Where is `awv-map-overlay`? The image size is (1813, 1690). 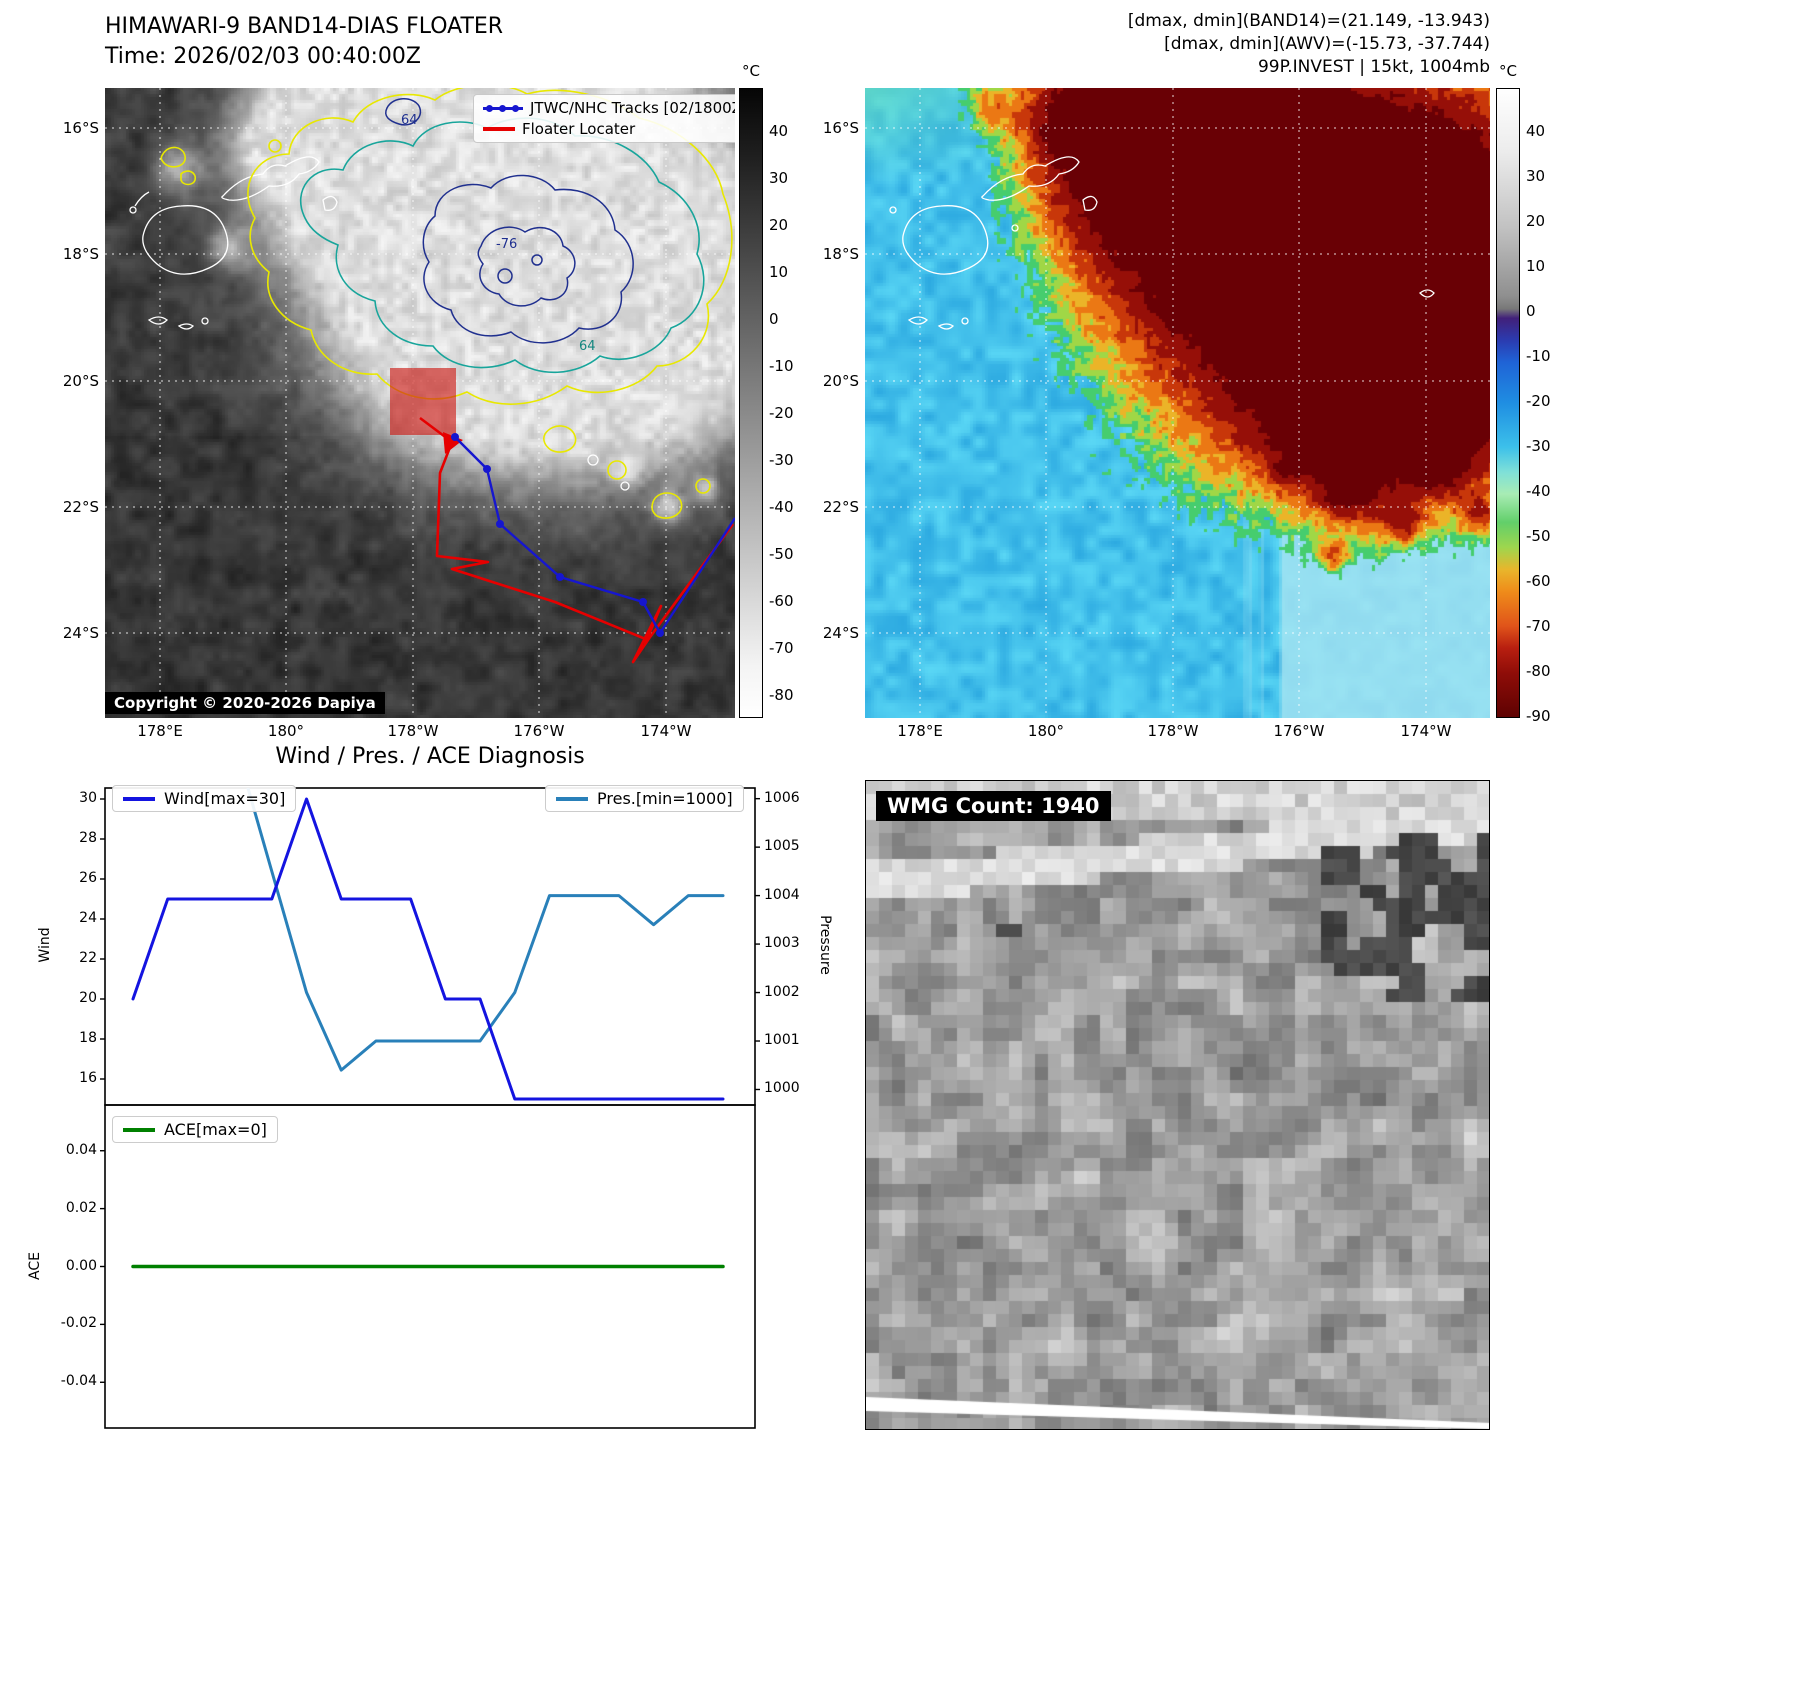 awv-map-overlay is located at coordinates (1177, 403).